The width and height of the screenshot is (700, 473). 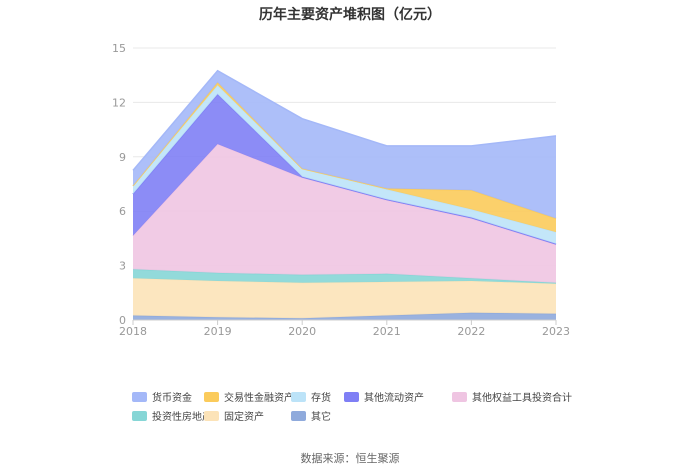 I want to click on legend-item: 其它, so click(x=311, y=416).